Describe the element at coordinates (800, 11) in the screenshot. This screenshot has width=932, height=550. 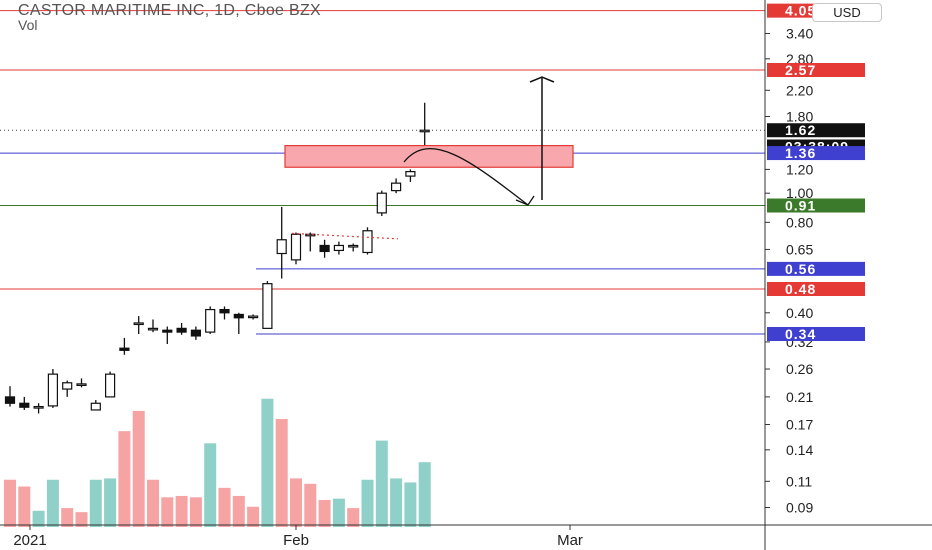
I see `price-badge-text: 4.05` at that location.